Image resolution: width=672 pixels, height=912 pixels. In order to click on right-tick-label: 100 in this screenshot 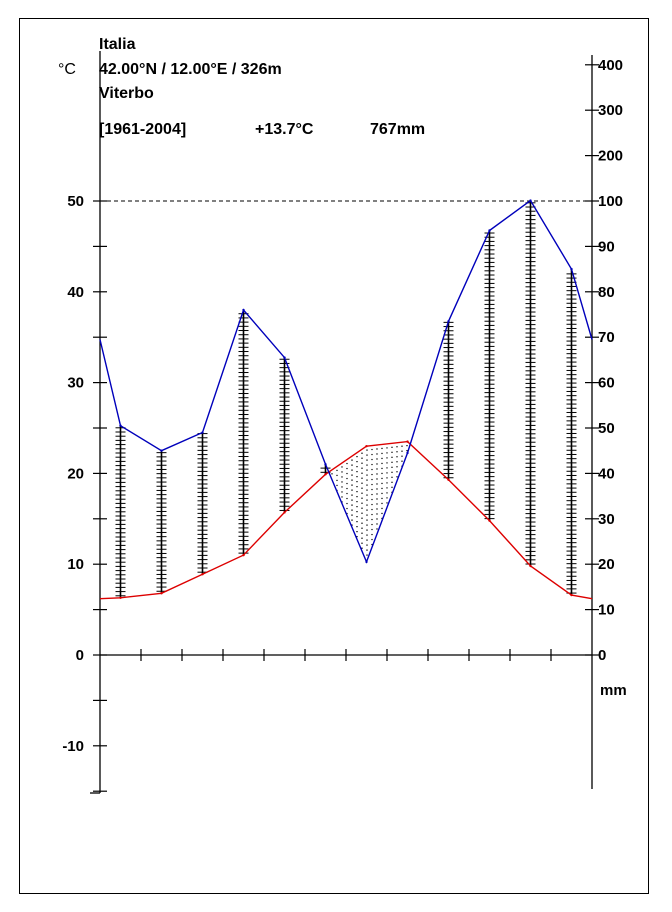, I will do `click(610, 201)`.